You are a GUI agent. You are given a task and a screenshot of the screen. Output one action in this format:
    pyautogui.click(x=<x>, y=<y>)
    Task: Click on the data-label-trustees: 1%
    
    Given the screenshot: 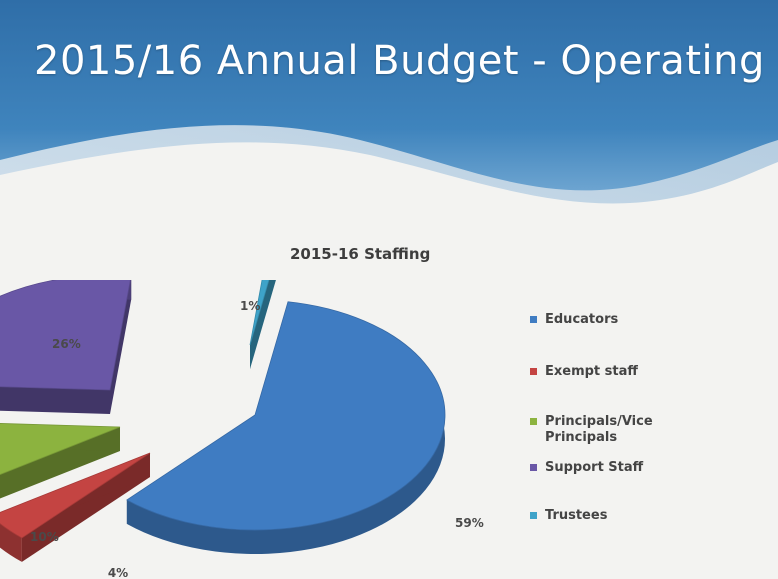 What is the action you would take?
    pyautogui.click(x=250, y=306)
    